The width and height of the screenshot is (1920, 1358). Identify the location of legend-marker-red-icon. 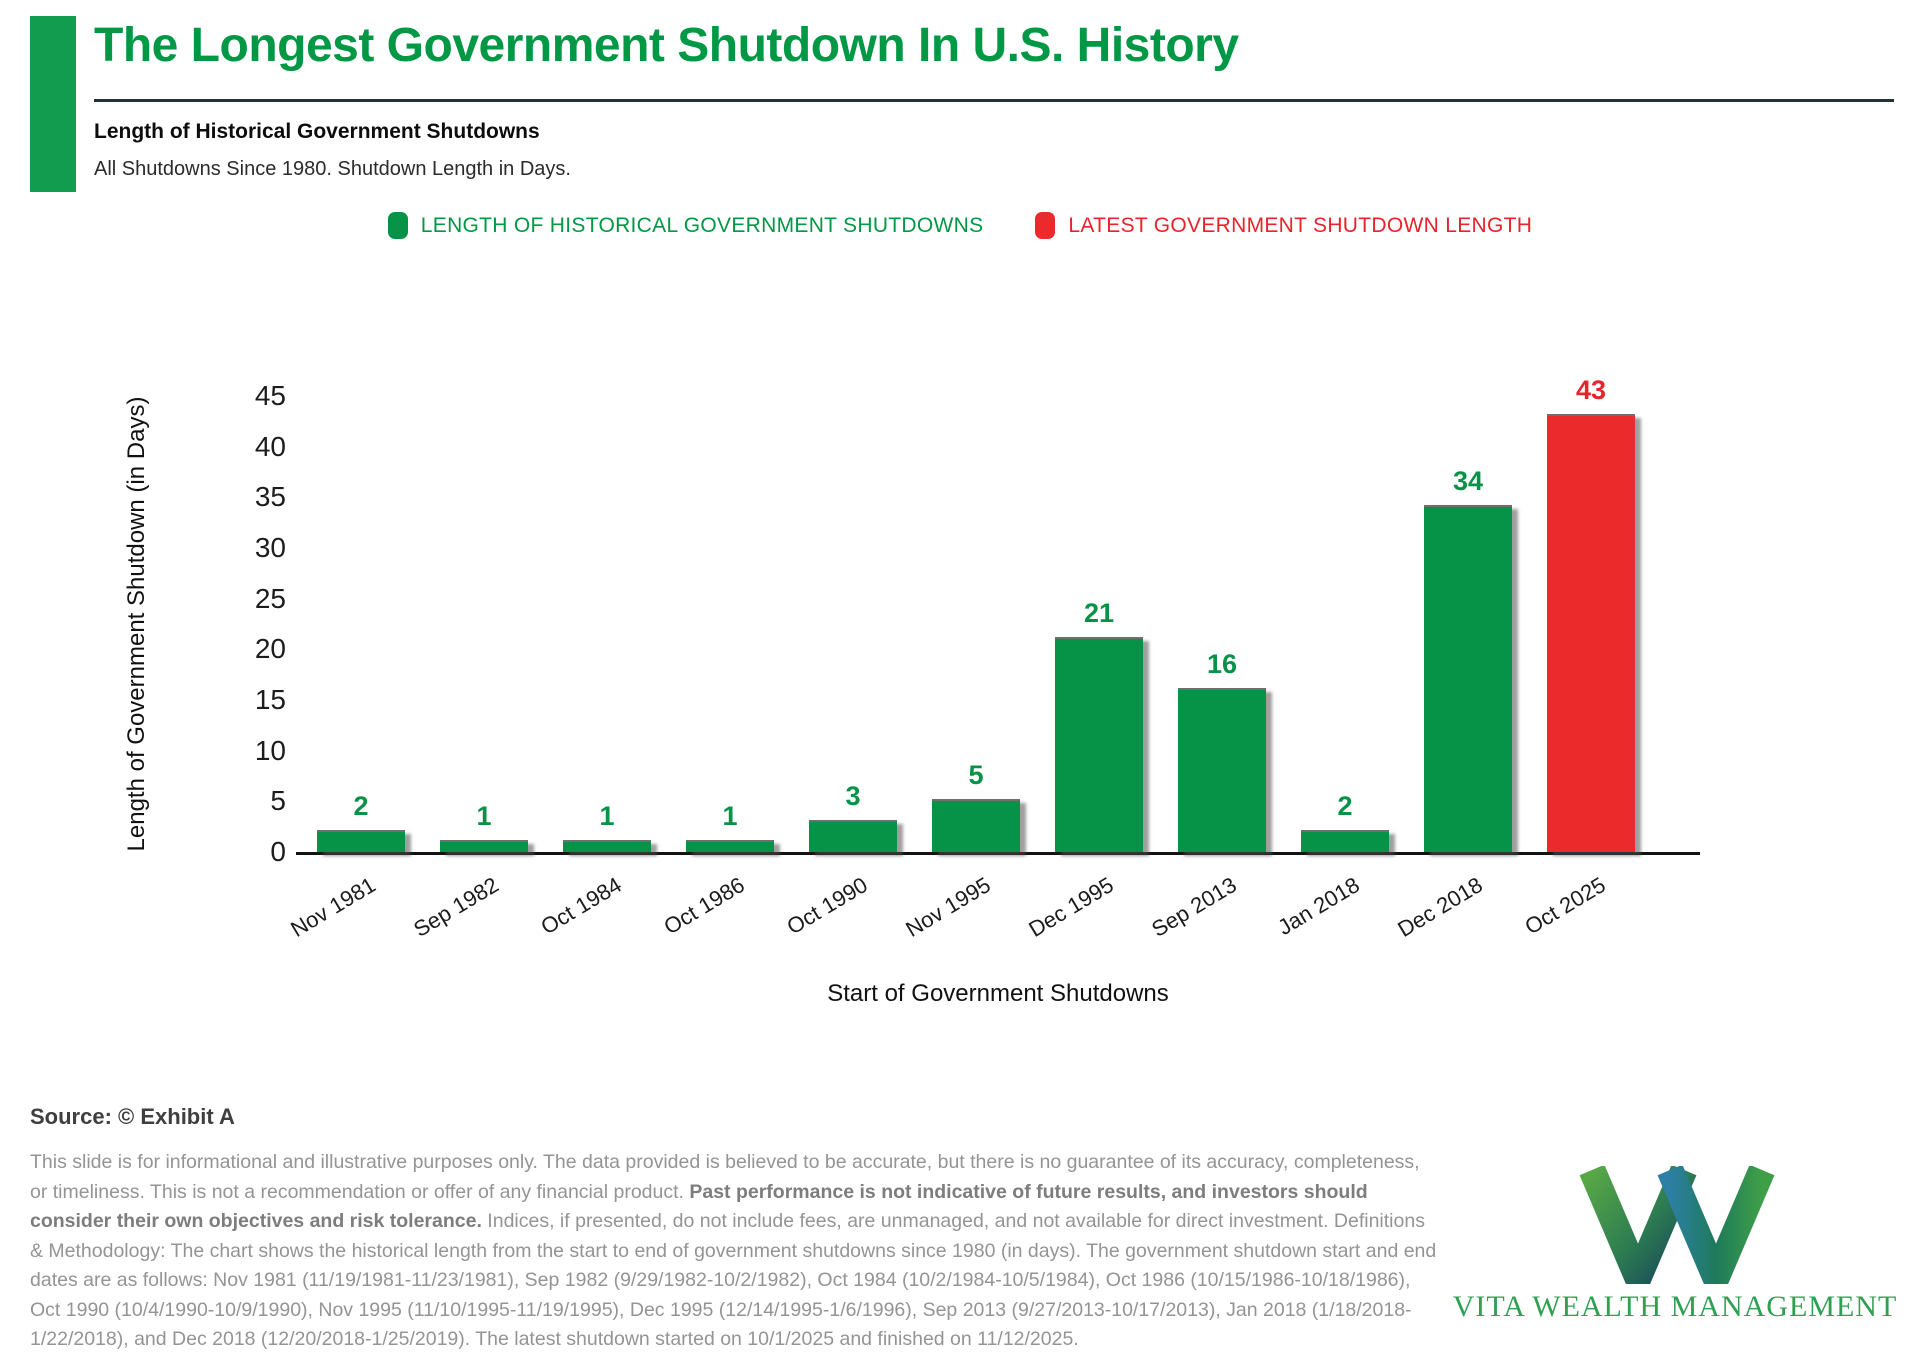
(1045, 225).